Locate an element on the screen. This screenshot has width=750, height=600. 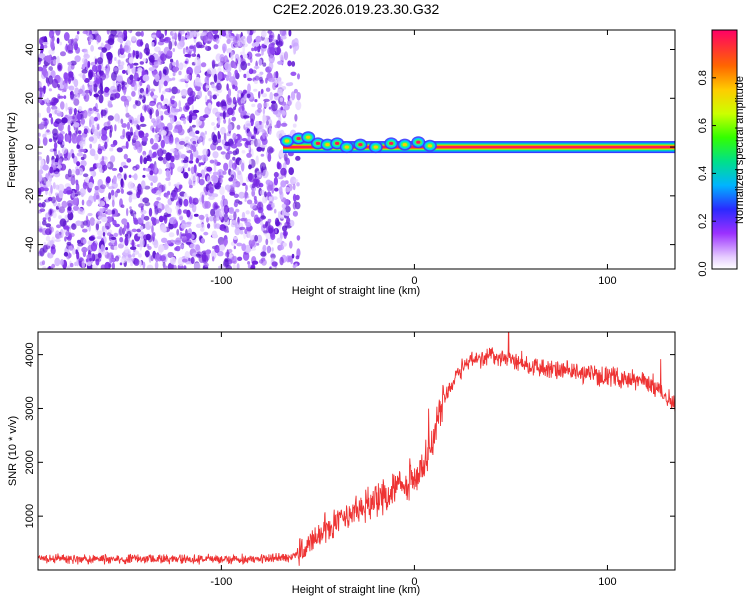
signal-point is located at coordinates (327, 145).